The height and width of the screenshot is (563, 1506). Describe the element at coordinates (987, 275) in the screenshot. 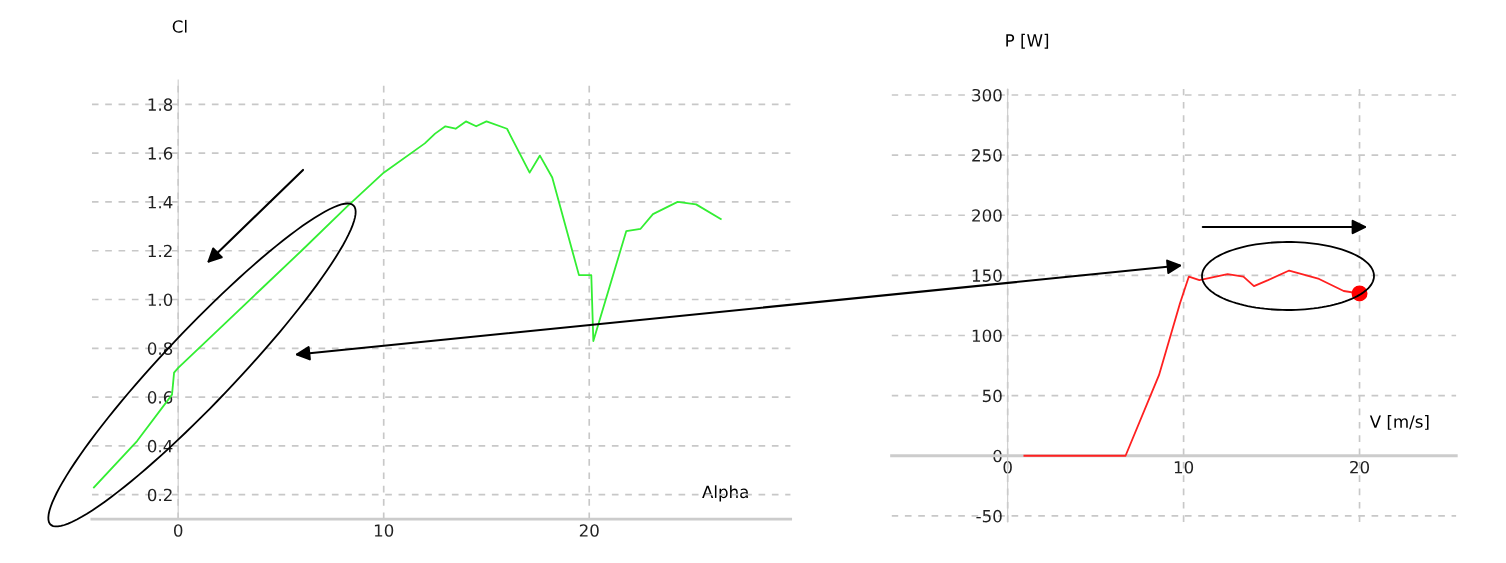

I see `y-tick-label: 150` at that location.